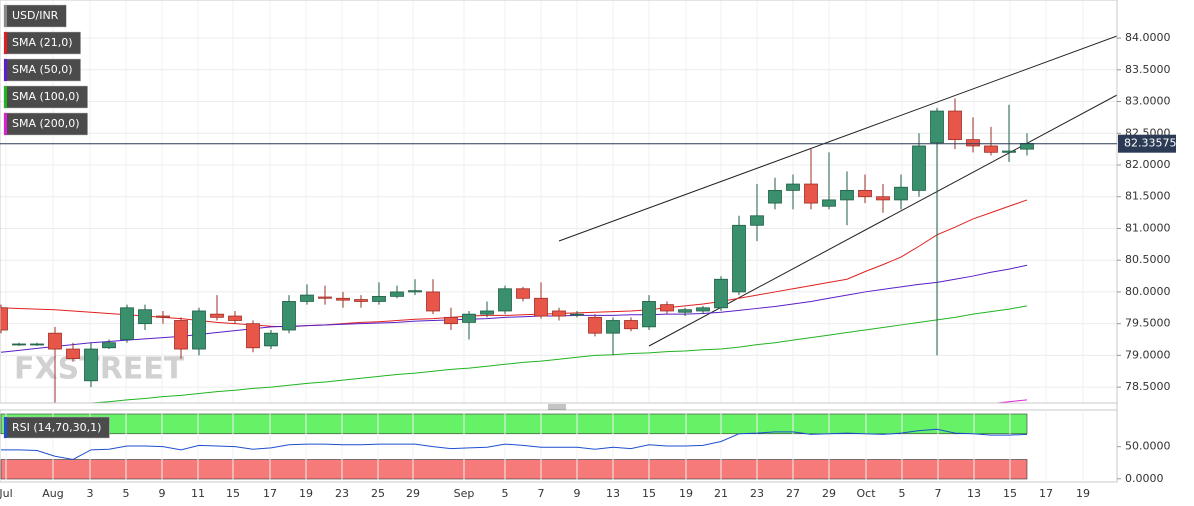 The width and height of the screenshot is (1194, 506). I want to click on y-tick-label: 79.5000, so click(1148, 323).